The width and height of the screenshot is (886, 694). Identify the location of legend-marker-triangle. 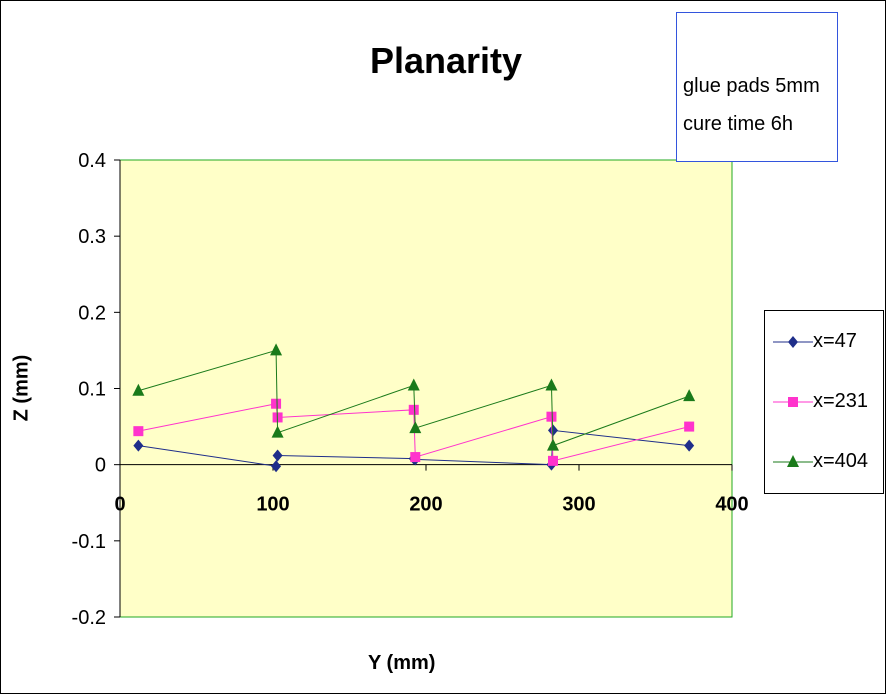
(793, 461).